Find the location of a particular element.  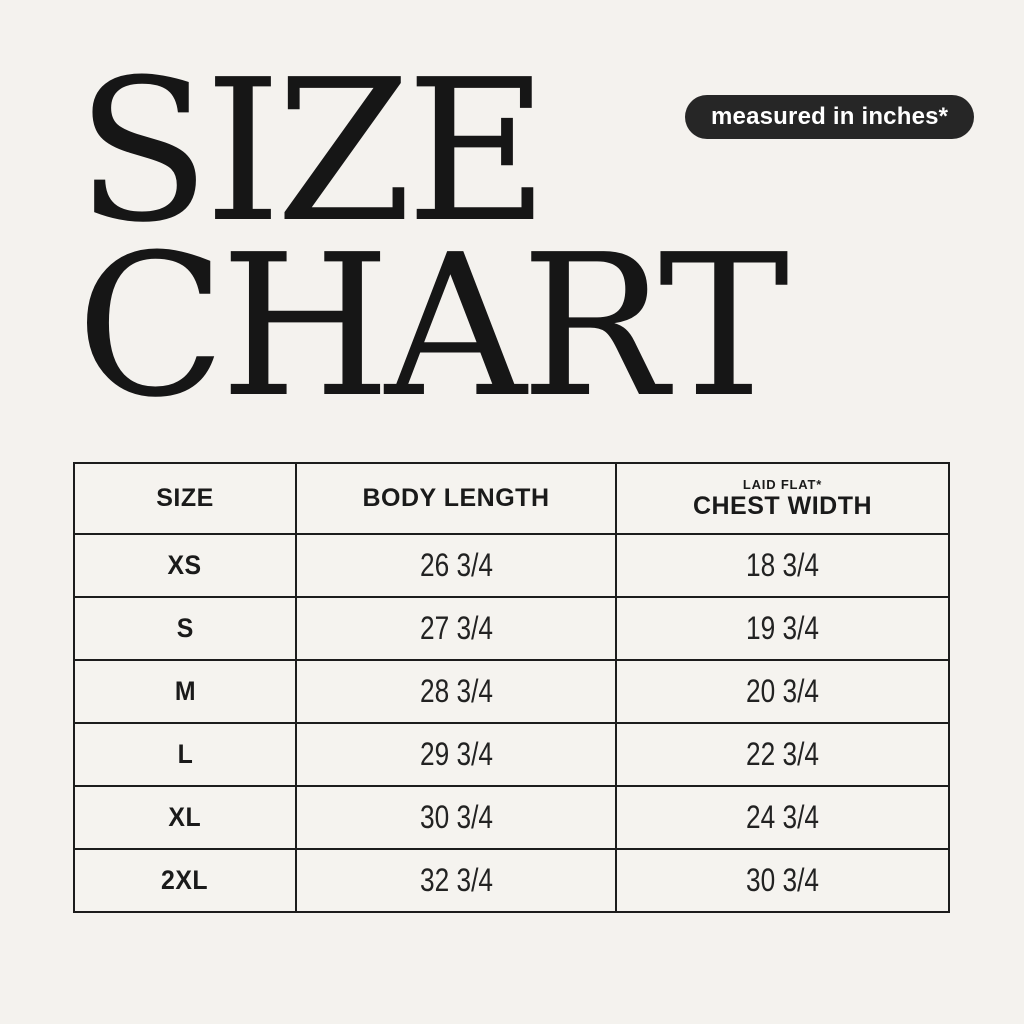

column-header-body-length-label: BODY LENGTH is located at coordinates (456, 497).